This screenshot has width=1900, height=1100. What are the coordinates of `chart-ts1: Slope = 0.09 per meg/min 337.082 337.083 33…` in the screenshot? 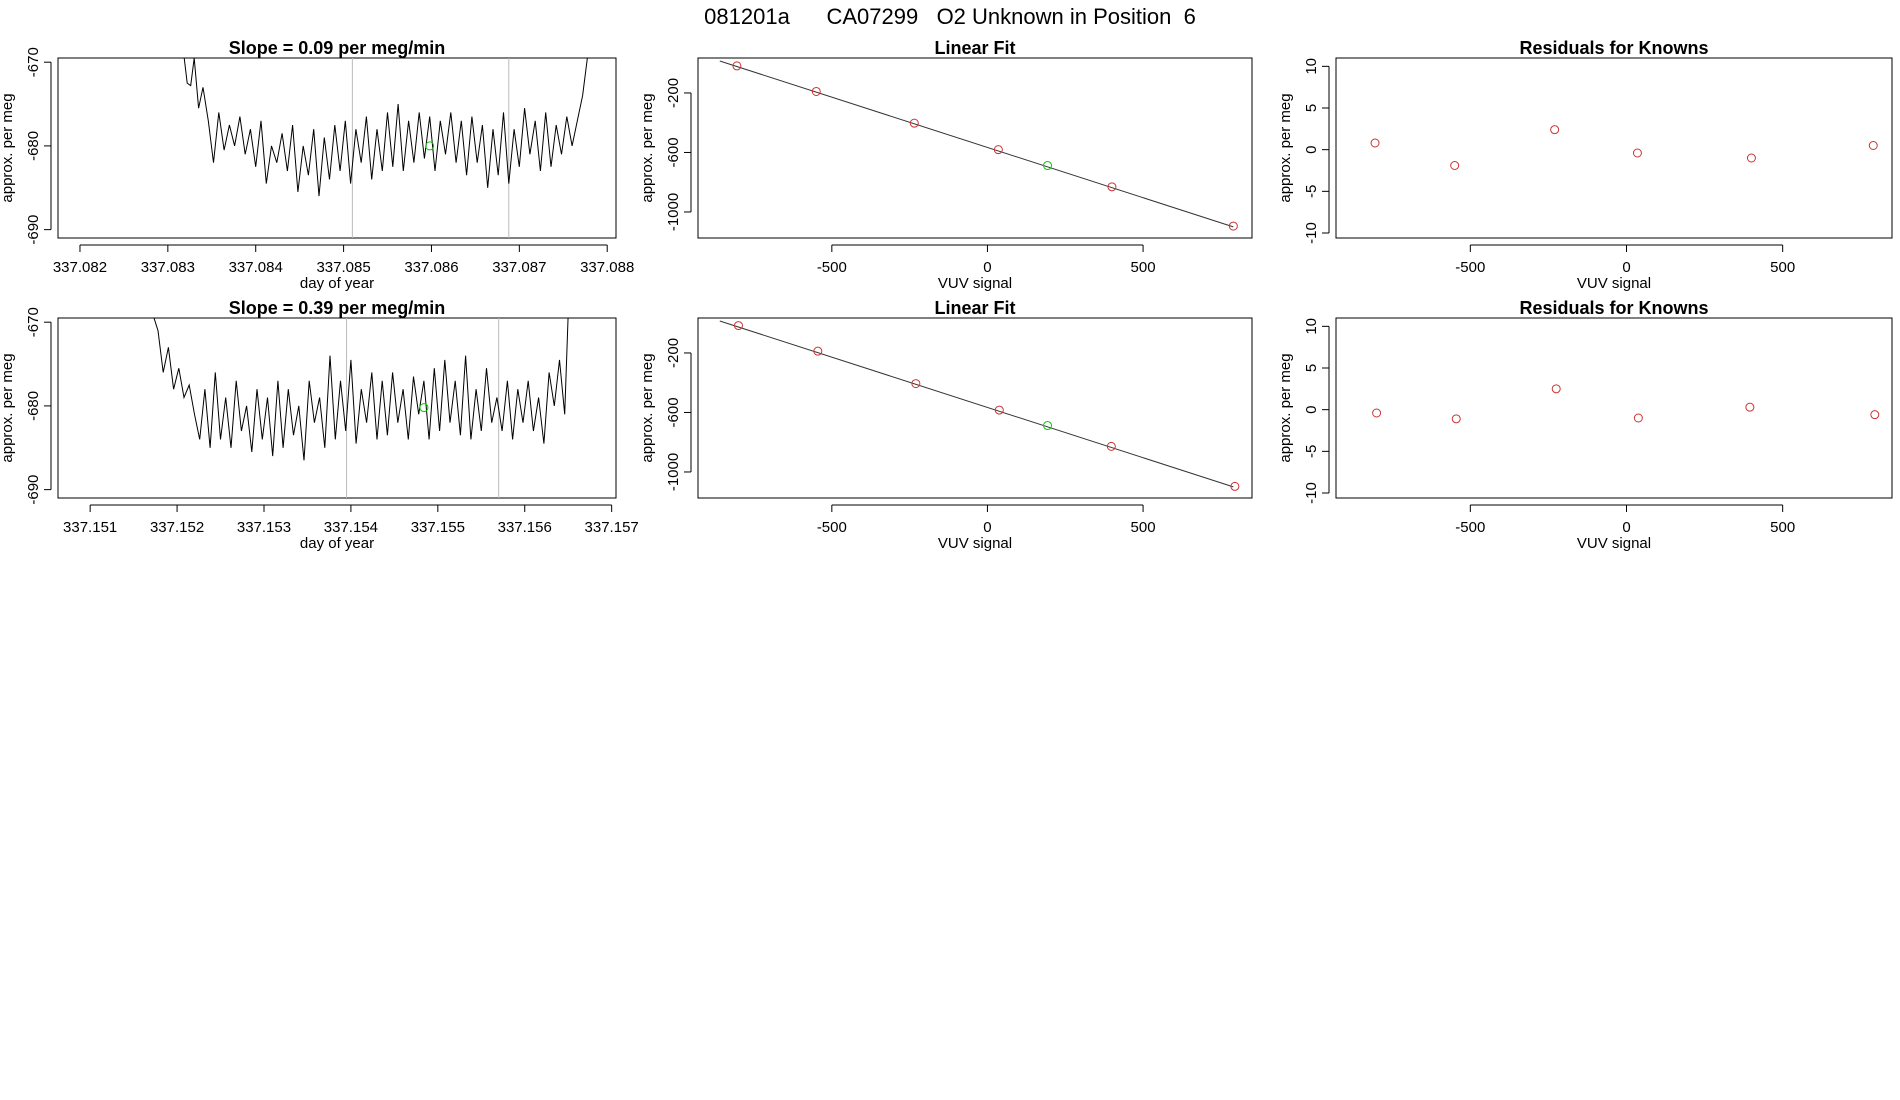 It's located at (317, 165).